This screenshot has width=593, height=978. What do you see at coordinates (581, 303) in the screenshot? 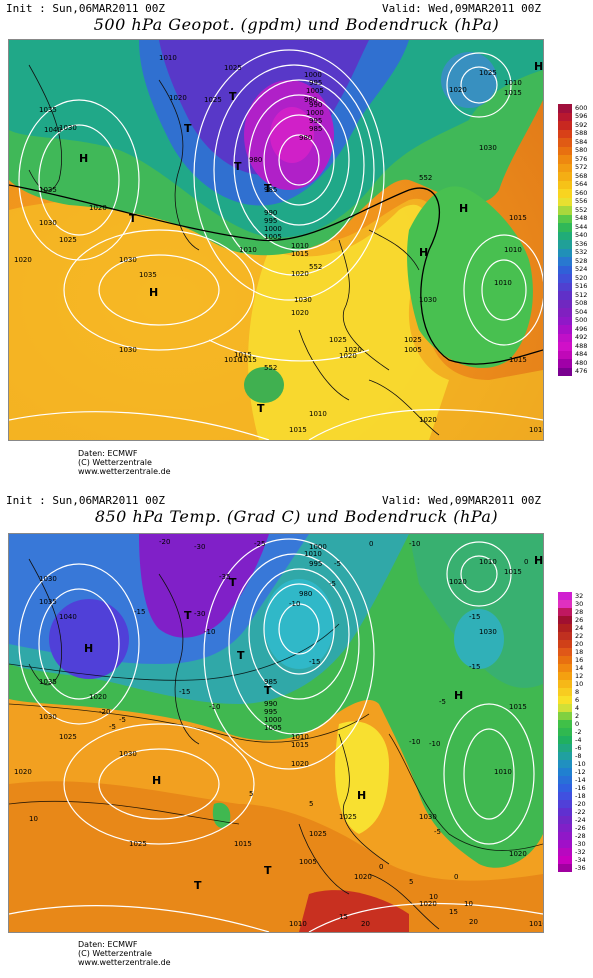
I see `colorbar-label: 508` at bounding box center [581, 303].